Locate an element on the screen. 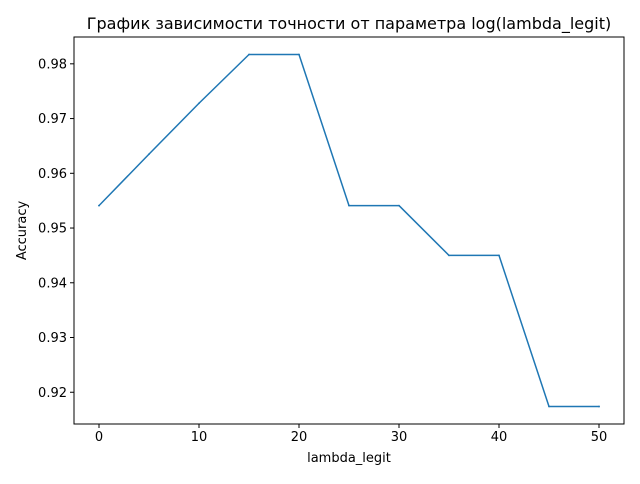  x-tick-label: 20 is located at coordinates (299, 437).